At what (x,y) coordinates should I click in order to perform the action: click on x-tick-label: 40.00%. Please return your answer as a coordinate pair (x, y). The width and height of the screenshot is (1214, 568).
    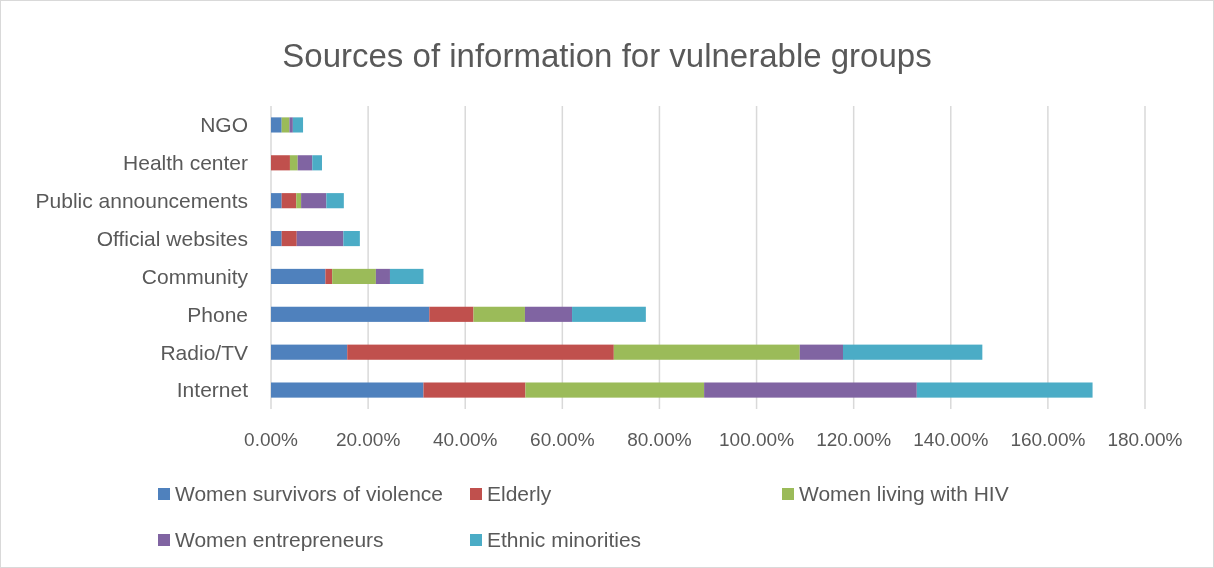
    Looking at the image, I should click on (465, 439).